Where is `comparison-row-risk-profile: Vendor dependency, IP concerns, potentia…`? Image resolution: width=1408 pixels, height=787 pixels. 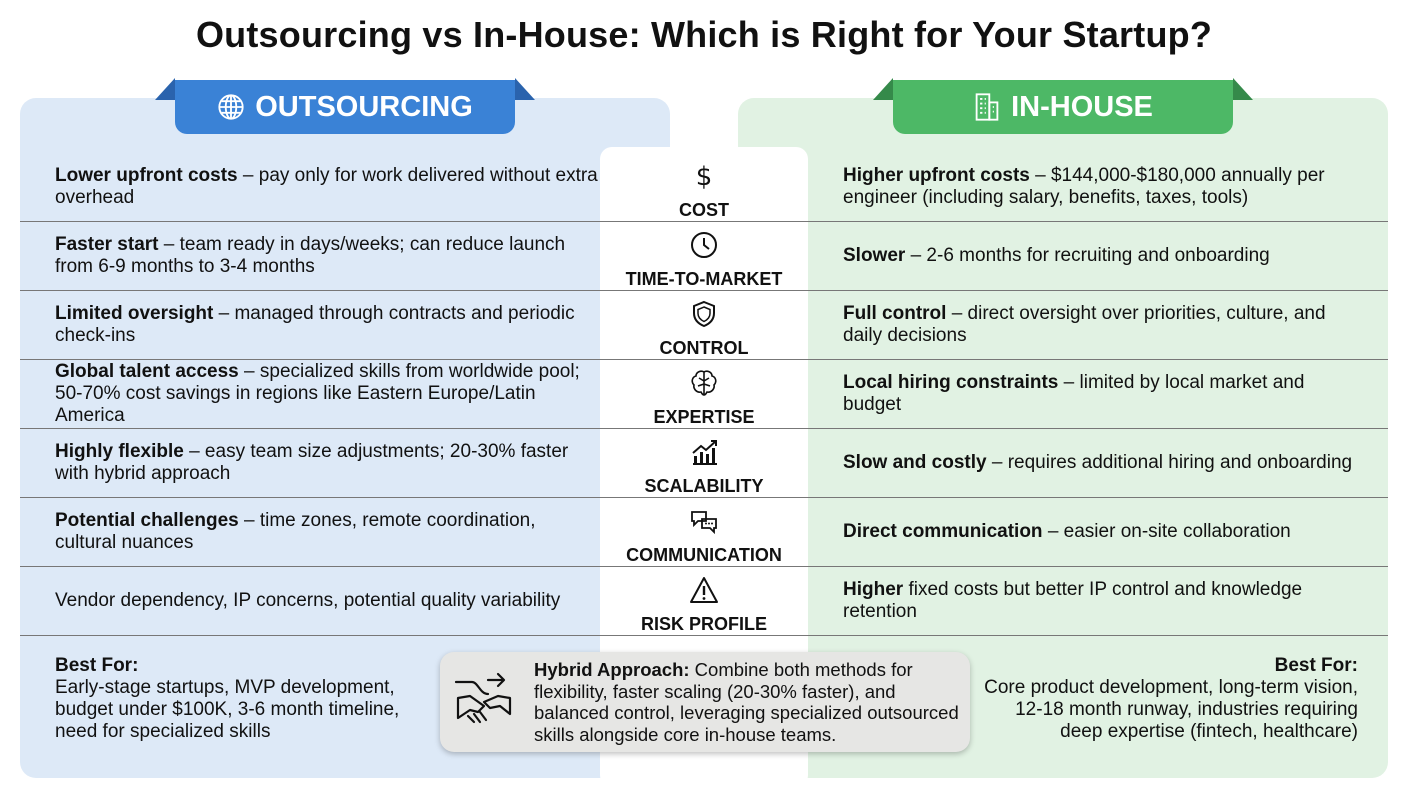 comparison-row-risk-profile: Vendor dependency, IP concerns, potentia… is located at coordinates (704, 601).